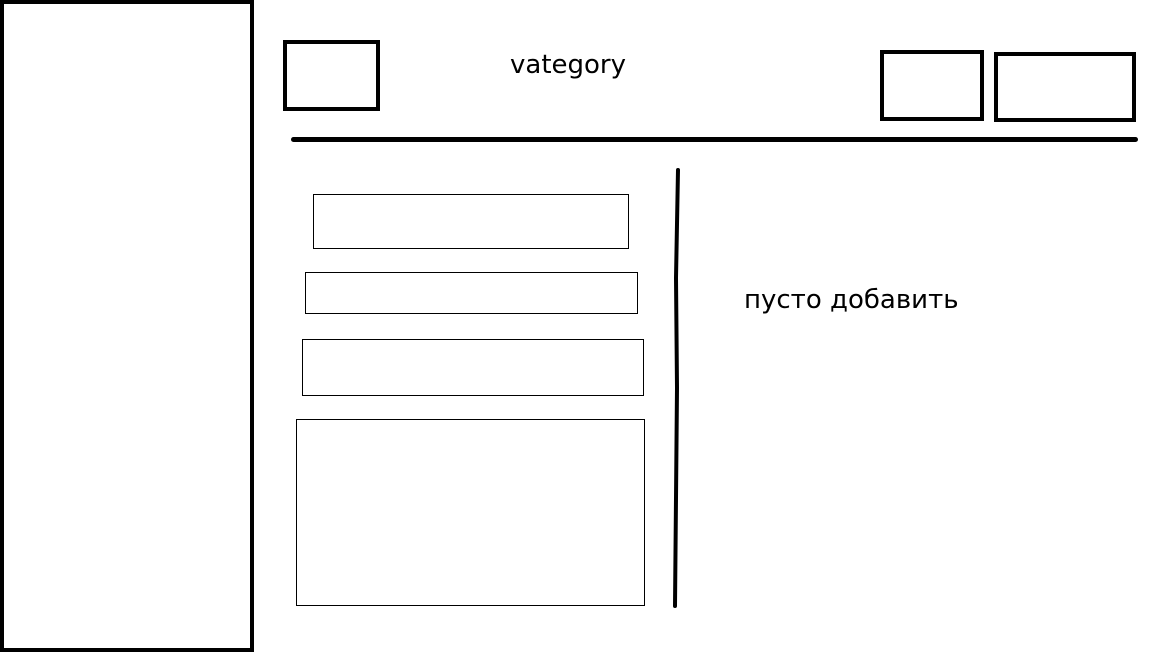 The image size is (1152, 652). Describe the element at coordinates (851, 300) in the screenshot. I see `empty-state-add-link: пусто добавить` at that location.